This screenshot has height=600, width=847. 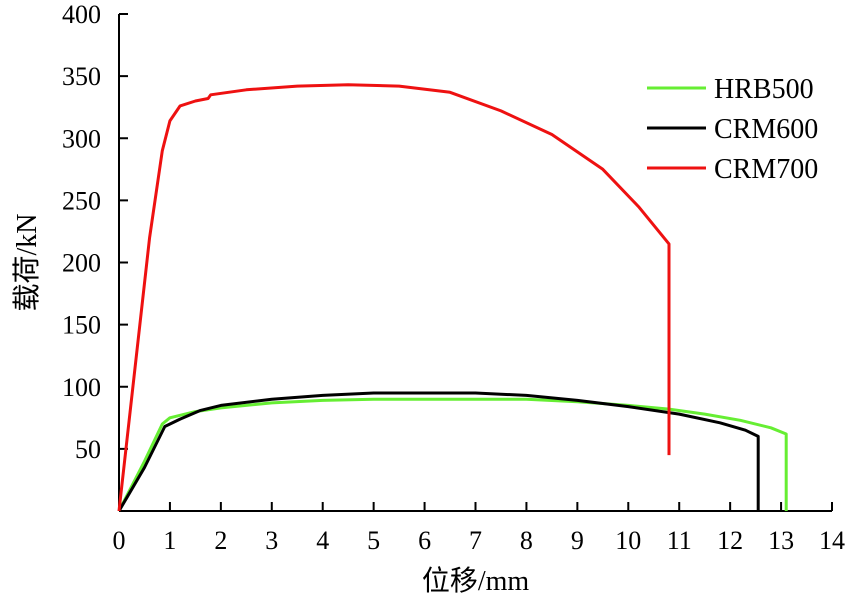 I want to click on legend: HRB500 CRM600 CRM700, so click(x=732, y=129).